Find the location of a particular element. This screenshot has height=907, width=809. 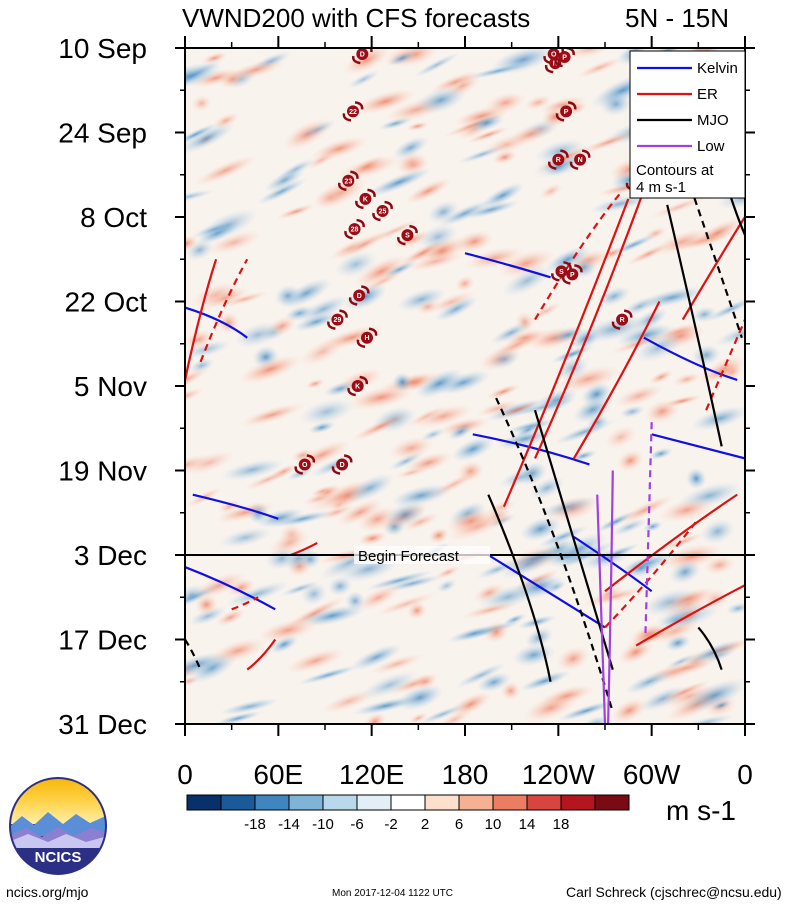

forecast-label-bg is located at coordinates (422, 555).